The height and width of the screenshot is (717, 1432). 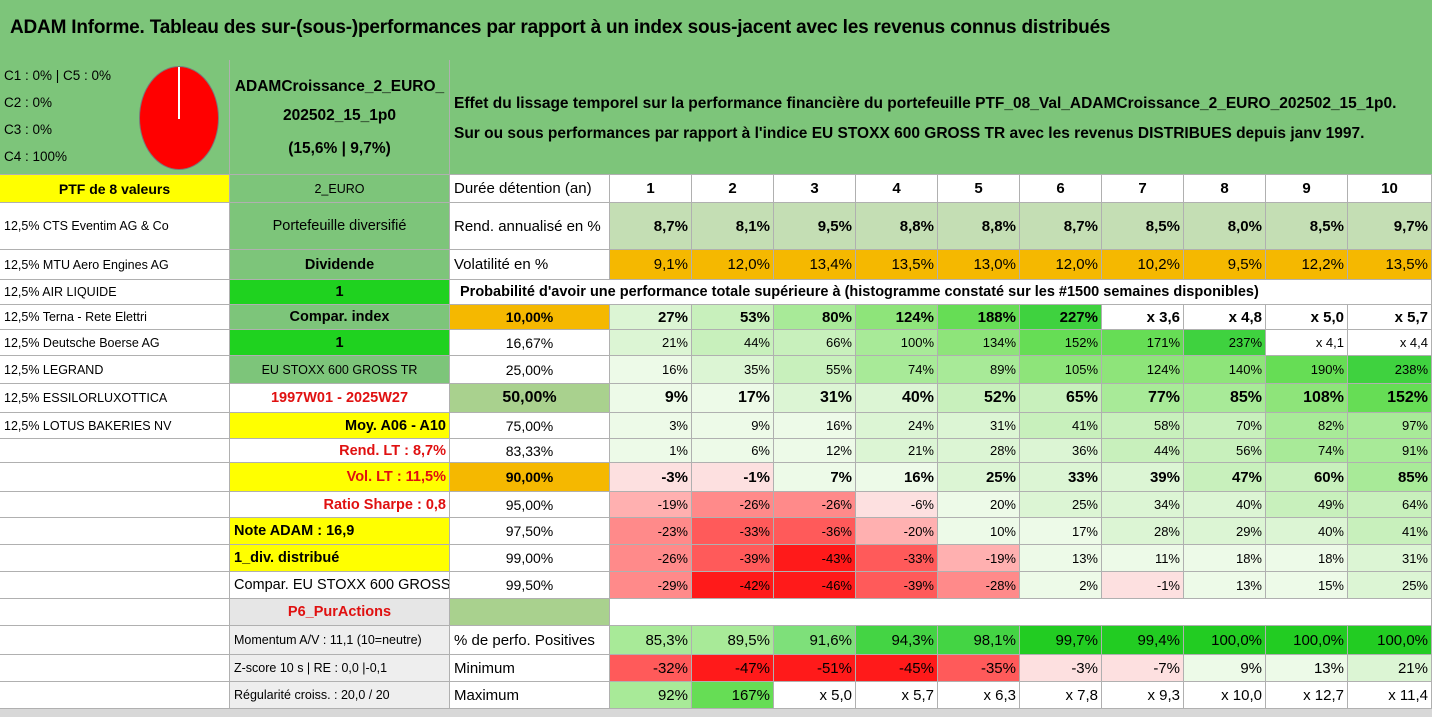 What do you see at coordinates (979, 343) in the screenshot?
I see `probability-value: 134%` at bounding box center [979, 343].